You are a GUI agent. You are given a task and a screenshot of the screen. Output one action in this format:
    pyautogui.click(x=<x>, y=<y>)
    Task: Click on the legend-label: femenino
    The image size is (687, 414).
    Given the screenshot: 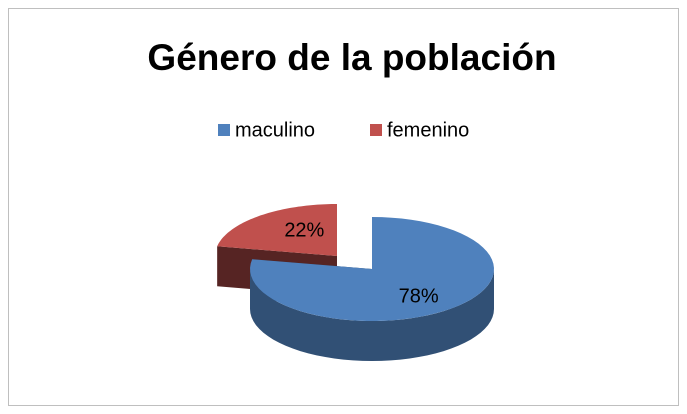 What is the action you would take?
    pyautogui.click(x=428, y=130)
    